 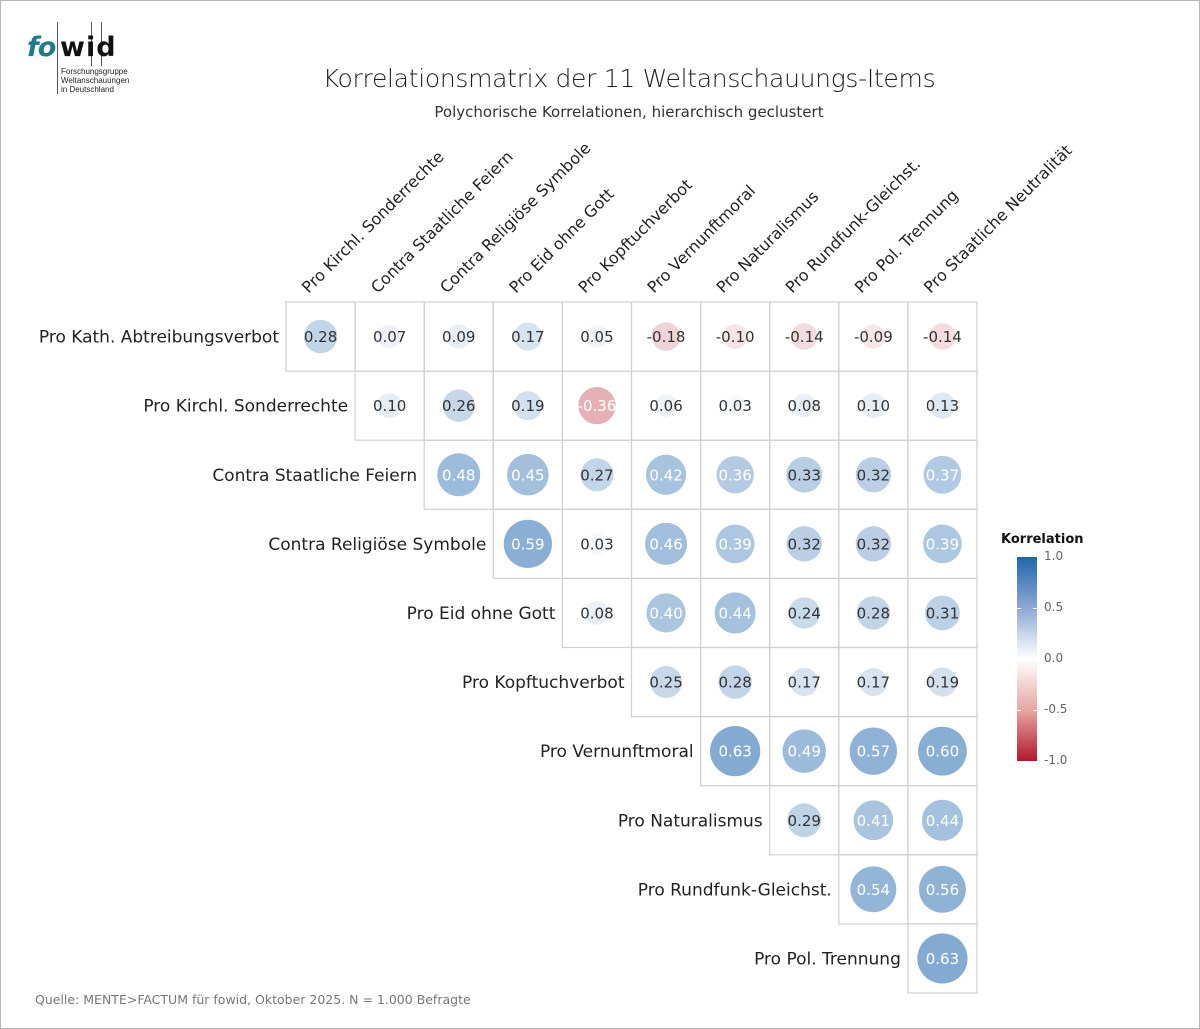 What do you see at coordinates (873, 890) in the screenshot?
I see `correlation-value-label: 0.54` at bounding box center [873, 890].